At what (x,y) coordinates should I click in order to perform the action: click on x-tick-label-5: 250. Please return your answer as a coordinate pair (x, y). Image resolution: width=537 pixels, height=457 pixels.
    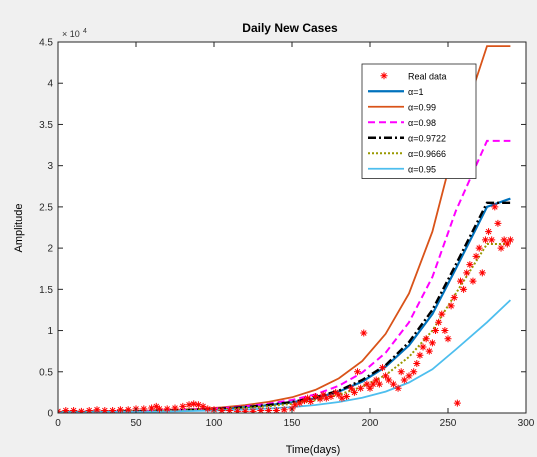
    Looking at the image, I should click on (448, 423).